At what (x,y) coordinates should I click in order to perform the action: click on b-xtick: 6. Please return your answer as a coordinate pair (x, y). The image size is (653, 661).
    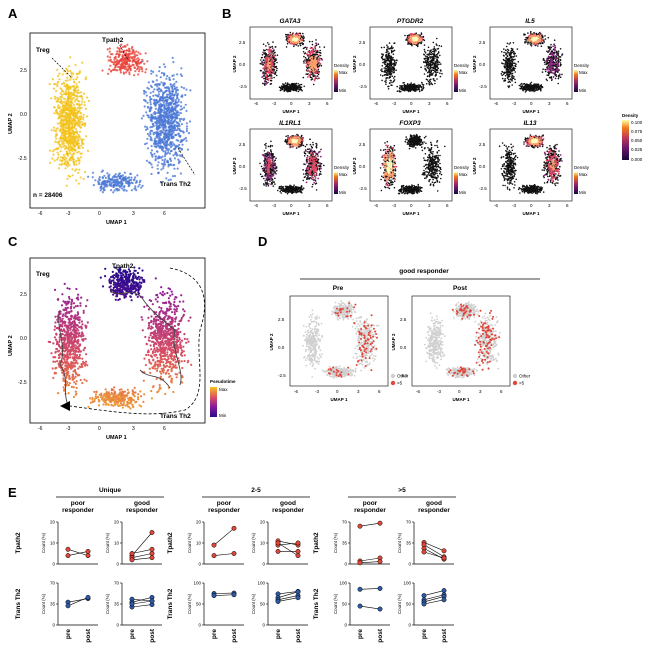
    Looking at the image, I should click on (327, 103).